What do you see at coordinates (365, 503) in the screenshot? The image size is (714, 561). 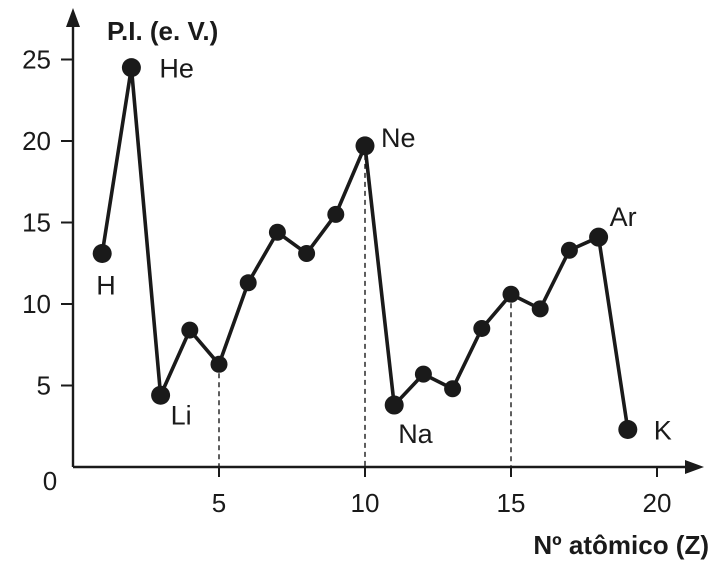 I see `x-tick-label: 10` at bounding box center [365, 503].